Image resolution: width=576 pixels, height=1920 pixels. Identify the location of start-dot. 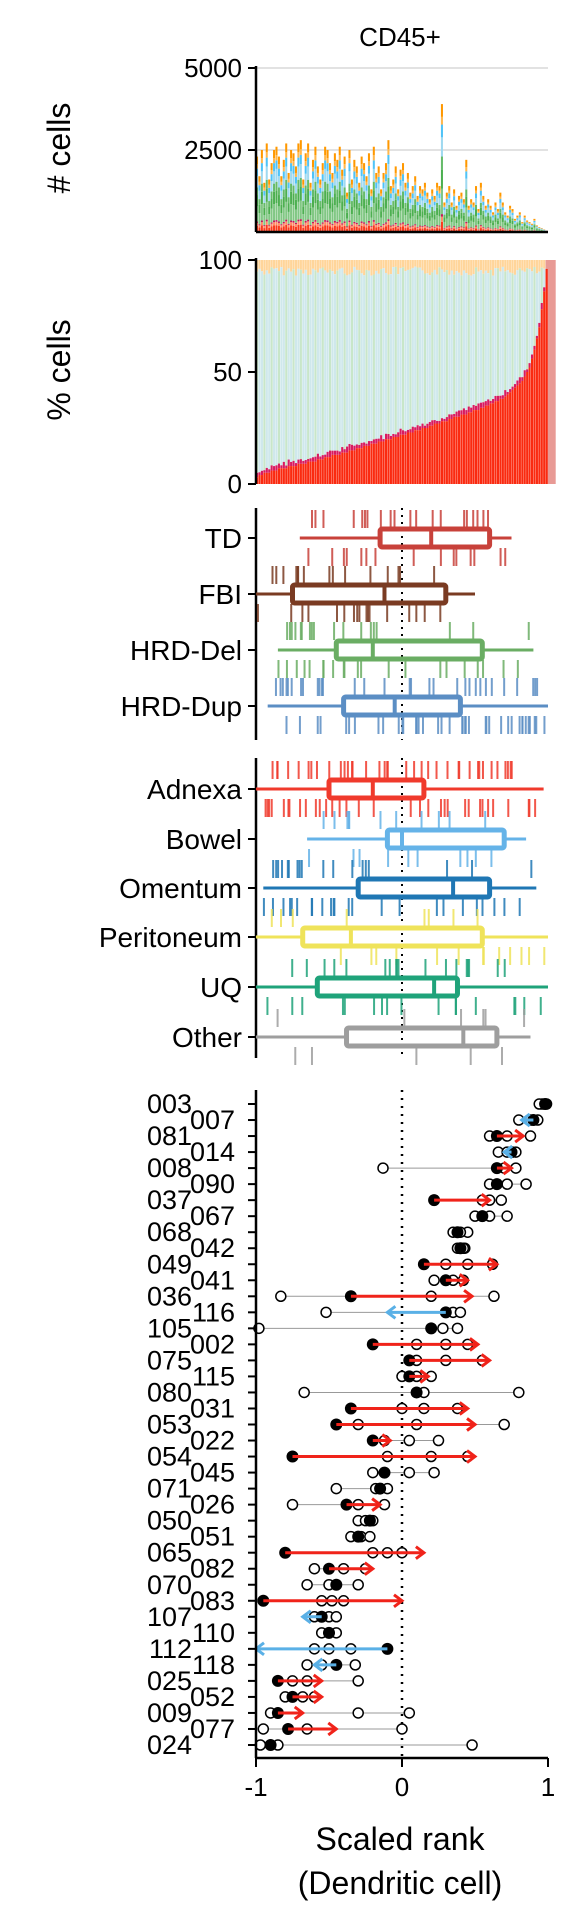
(358, 1536).